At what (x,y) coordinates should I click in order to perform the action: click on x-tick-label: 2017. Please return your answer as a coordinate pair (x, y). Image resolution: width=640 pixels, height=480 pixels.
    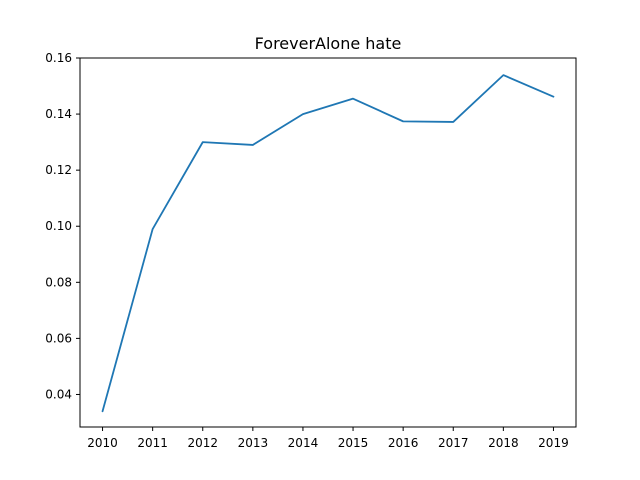
    Looking at the image, I should click on (453, 443).